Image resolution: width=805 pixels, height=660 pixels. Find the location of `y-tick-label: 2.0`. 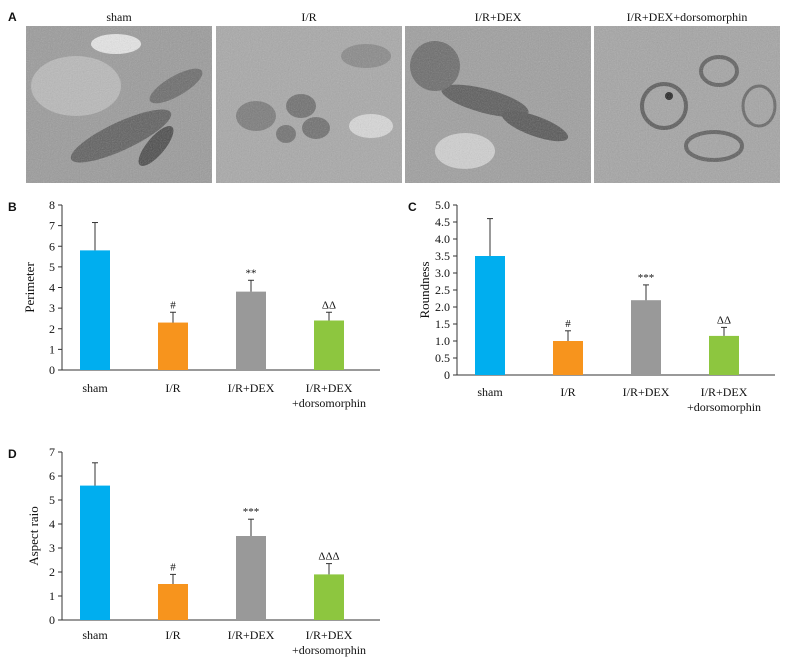

y-tick-label: 2.0 is located at coordinates (442, 307).